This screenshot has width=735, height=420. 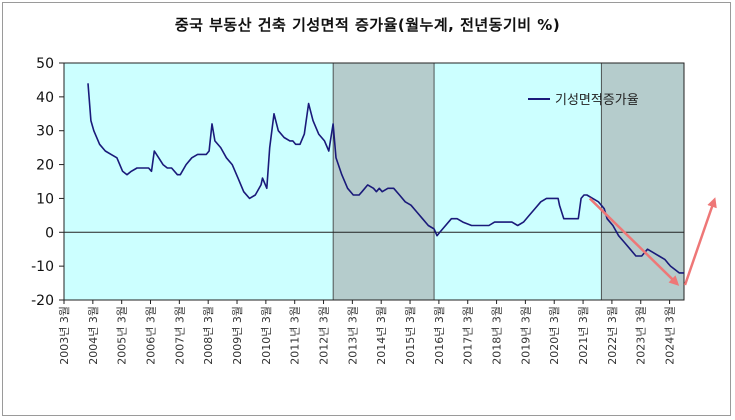 What do you see at coordinates (583, 335) in the screenshot?
I see `x-tick-label: 2021년 3월` at bounding box center [583, 335].